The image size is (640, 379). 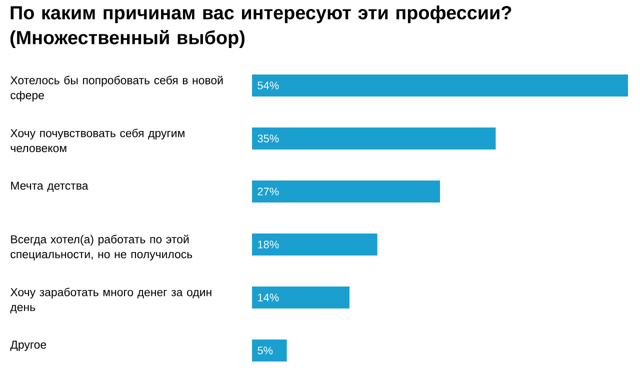 I want to click on y-tick-label: Всегда хотел(а) работать по этой специальности, но не получилось, so click(x=101, y=247).